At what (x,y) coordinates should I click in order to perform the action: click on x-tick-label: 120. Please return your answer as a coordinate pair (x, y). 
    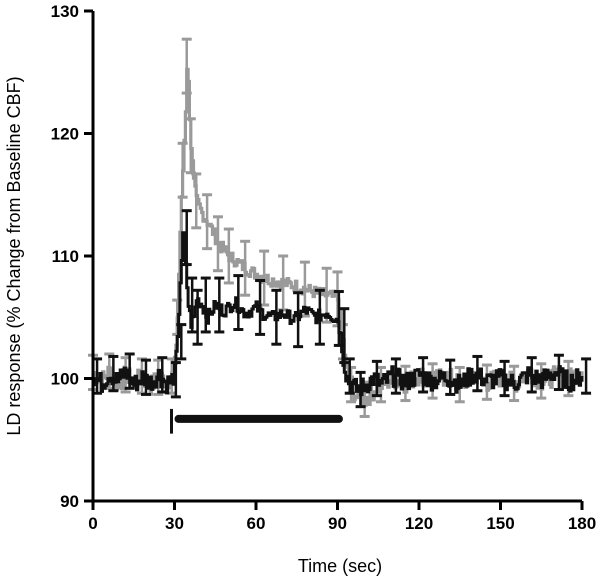
    Looking at the image, I should click on (419, 523).